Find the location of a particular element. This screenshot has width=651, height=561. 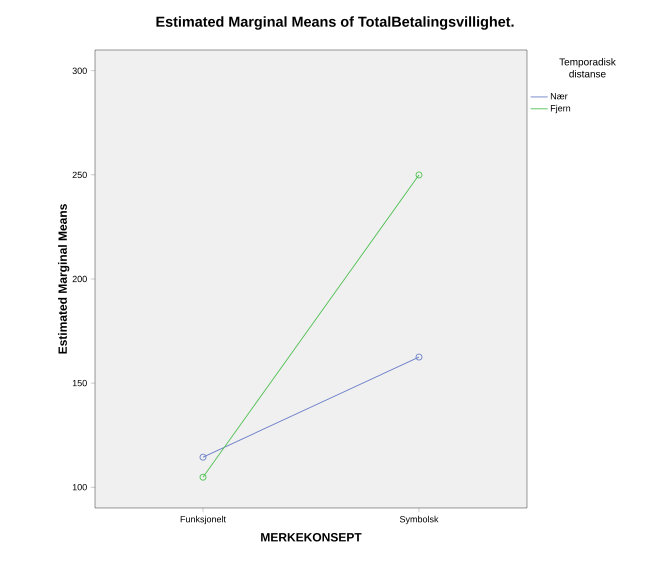

legend-label: Nær is located at coordinates (559, 96).